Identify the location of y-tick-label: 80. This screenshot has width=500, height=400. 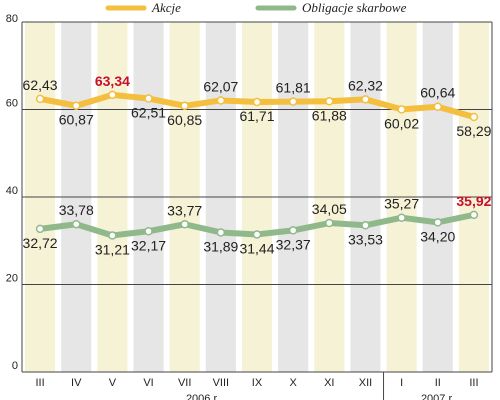
(12, 19).